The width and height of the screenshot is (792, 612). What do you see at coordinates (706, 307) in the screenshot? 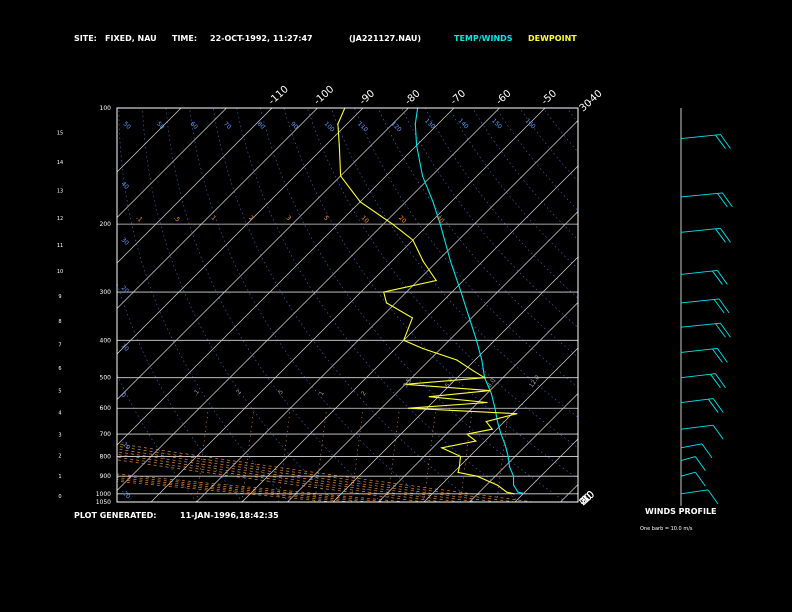
I see `winds-profile-panel` at bounding box center [706, 307].